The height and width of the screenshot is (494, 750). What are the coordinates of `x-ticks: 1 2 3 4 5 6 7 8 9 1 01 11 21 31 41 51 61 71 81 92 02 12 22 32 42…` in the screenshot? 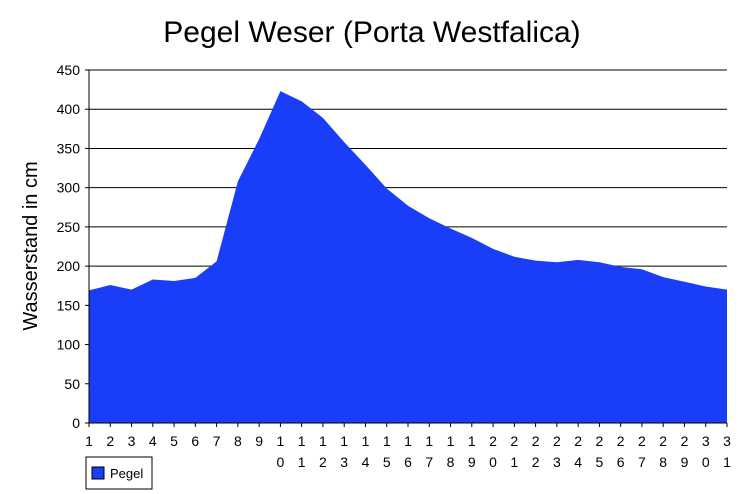 It's located at (408, 446).